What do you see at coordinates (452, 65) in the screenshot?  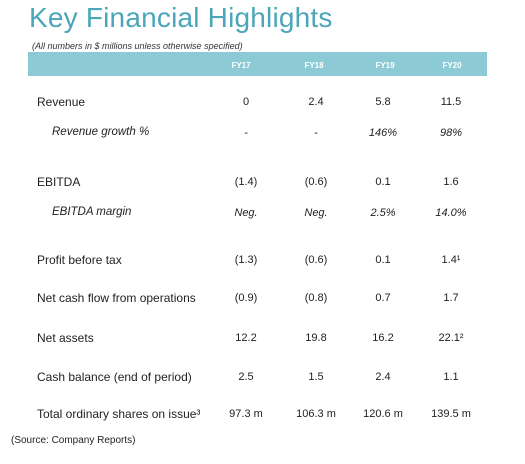 I see `column-header-fy20: FY20` at bounding box center [452, 65].